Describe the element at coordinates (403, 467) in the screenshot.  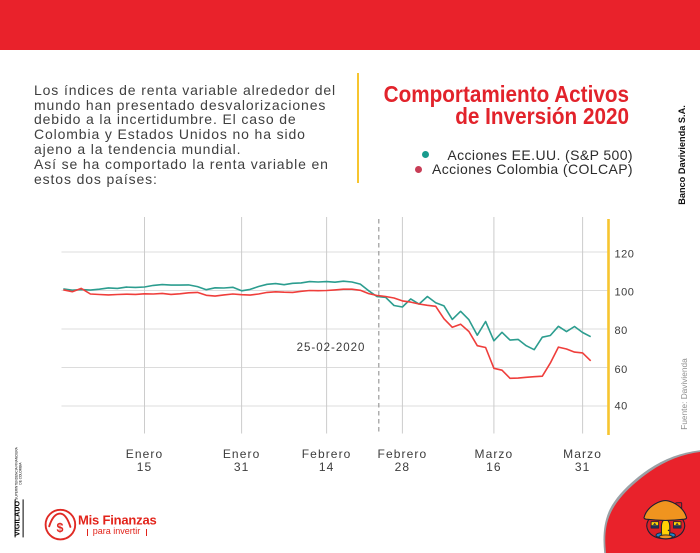
I see `svg-text: 28` at that location.